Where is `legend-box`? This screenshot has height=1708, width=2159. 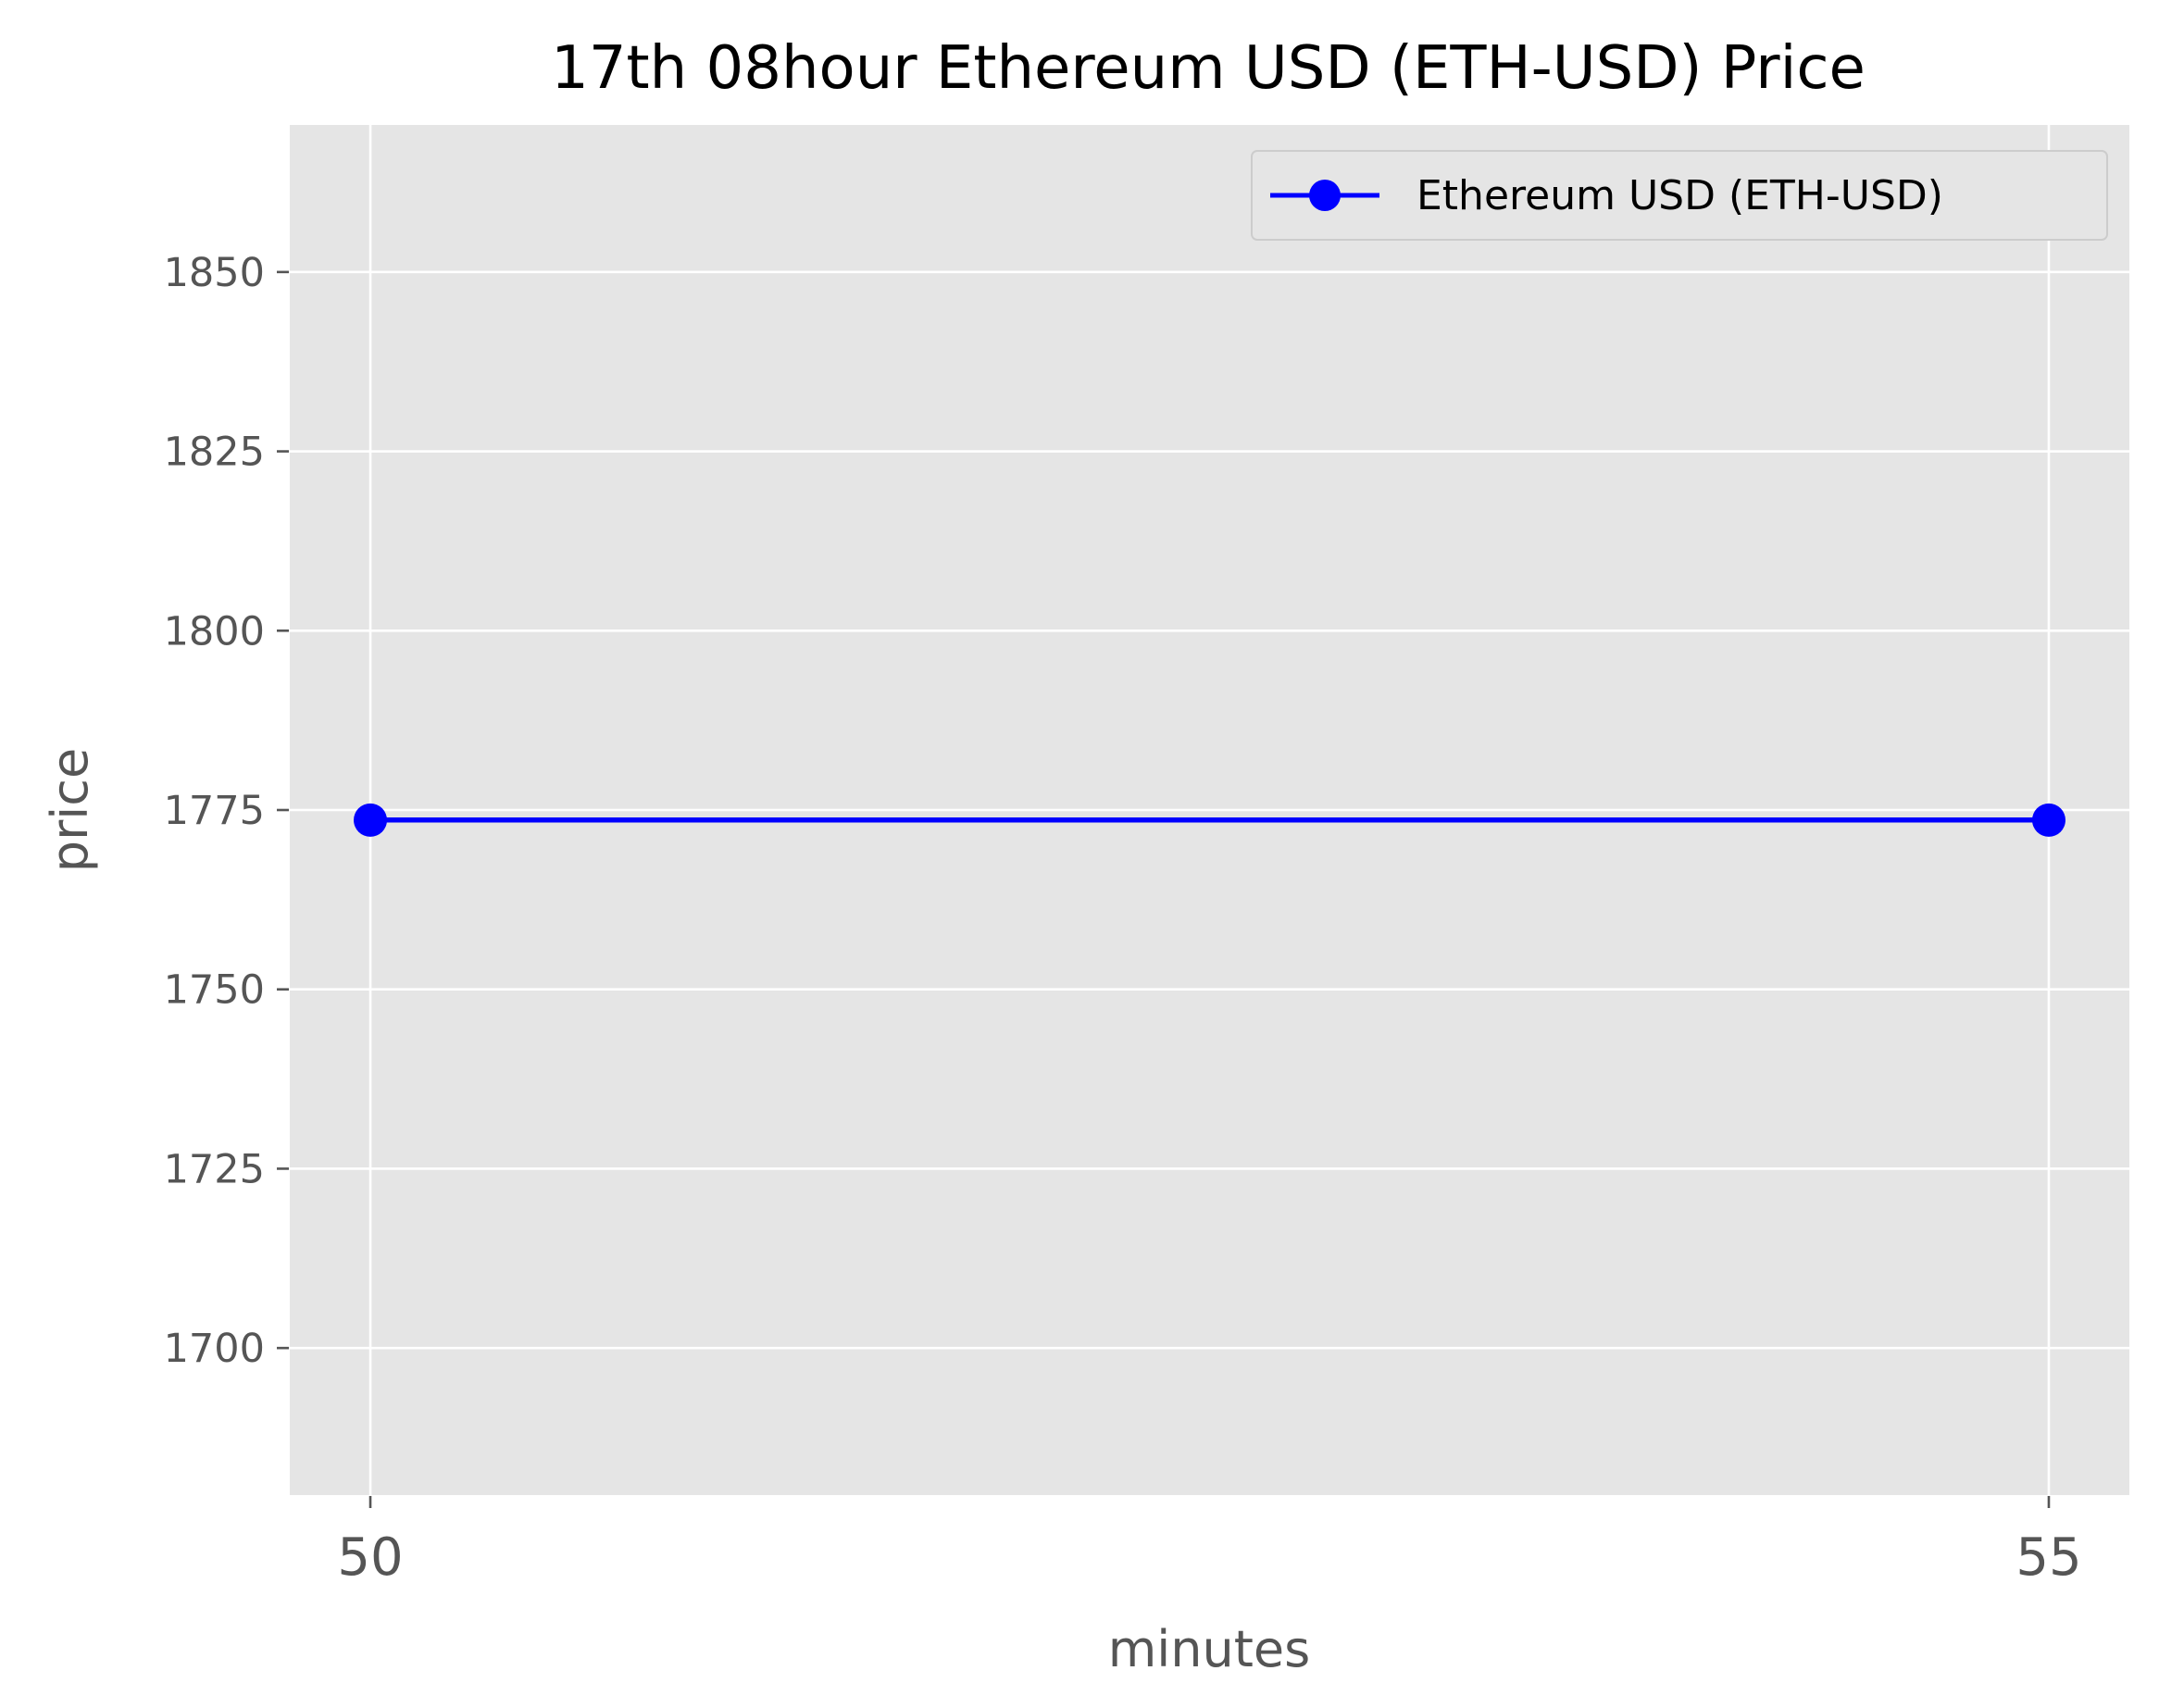 legend-box is located at coordinates (1679, 195).